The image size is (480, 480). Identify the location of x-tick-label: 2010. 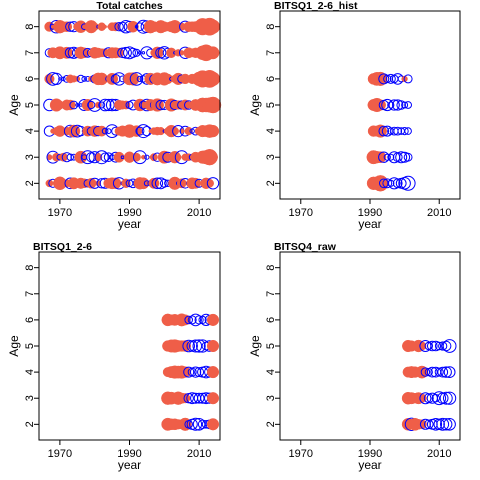
(199, 454).